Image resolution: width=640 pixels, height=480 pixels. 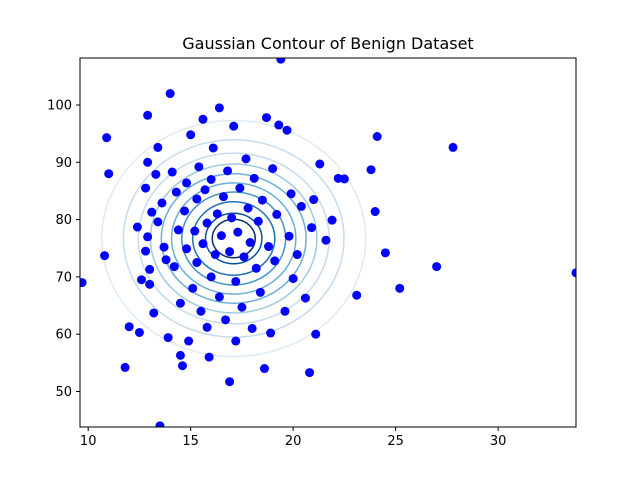 What do you see at coordinates (190, 441) in the screenshot?
I see `x-tick-label: 15` at bounding box center [190, 441].